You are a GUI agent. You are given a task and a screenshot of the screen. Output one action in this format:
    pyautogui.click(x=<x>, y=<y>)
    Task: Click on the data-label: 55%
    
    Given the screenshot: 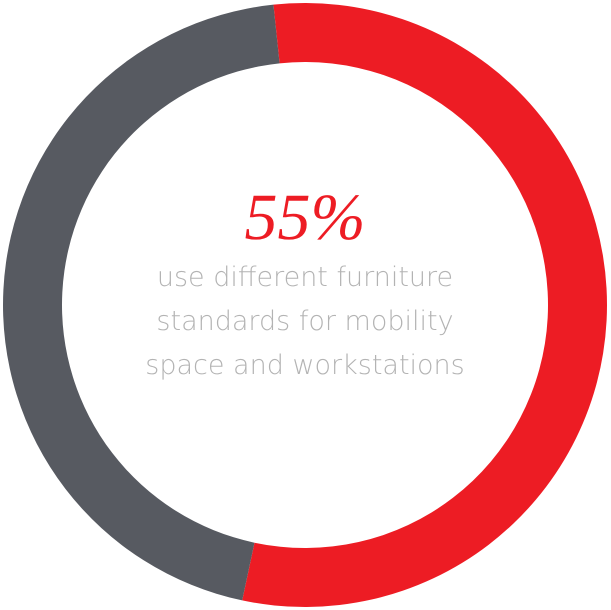 What is the action you would take?
    pyautogui.click(x=305, y=218)
    